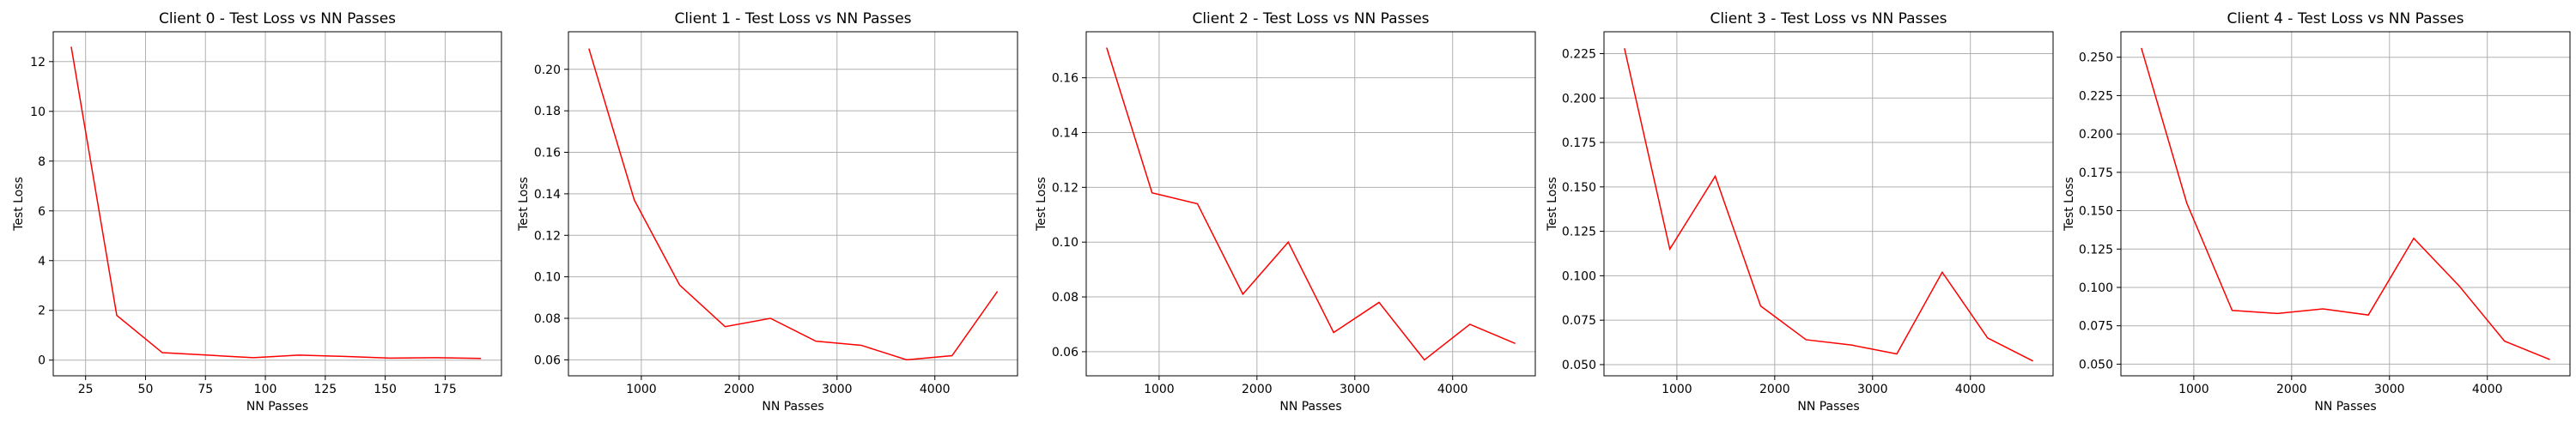 This screenshot has height=429, width=2576. Describe the element at coordinates (1310, 19) in the screenshot. I see `chart-title: Client 2 - Test Loss vs NN Passes` at that location.